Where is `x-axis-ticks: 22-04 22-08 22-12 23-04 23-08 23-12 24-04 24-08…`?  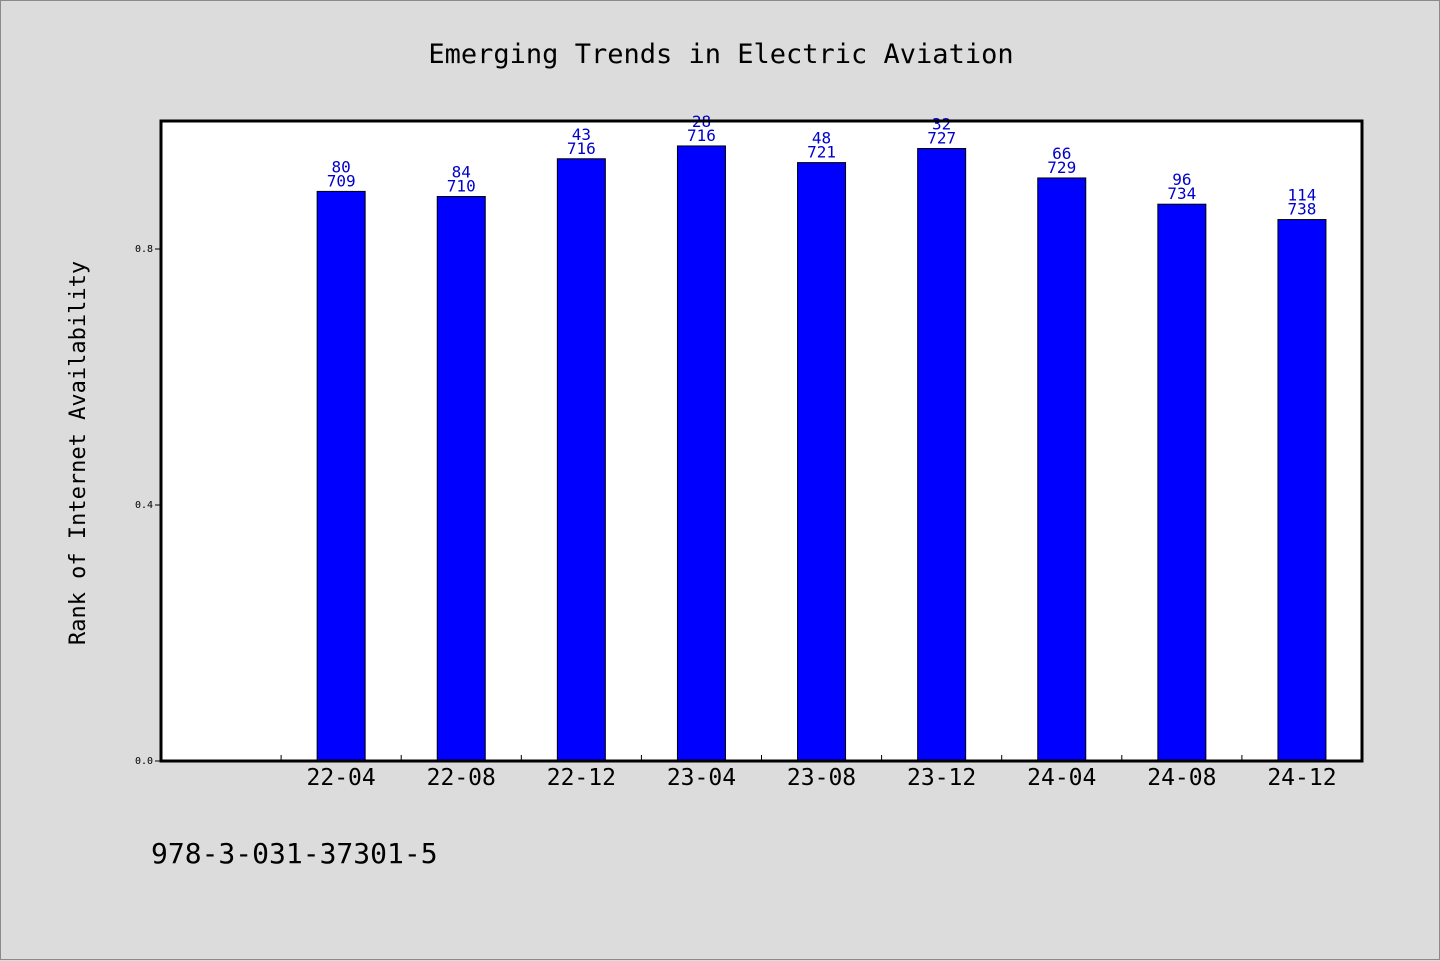
x-axis-ticks: 22-04 22-08 22-12 23-04 23-08 23-12 24-04 24-08… is located at coordinates (808, 773).